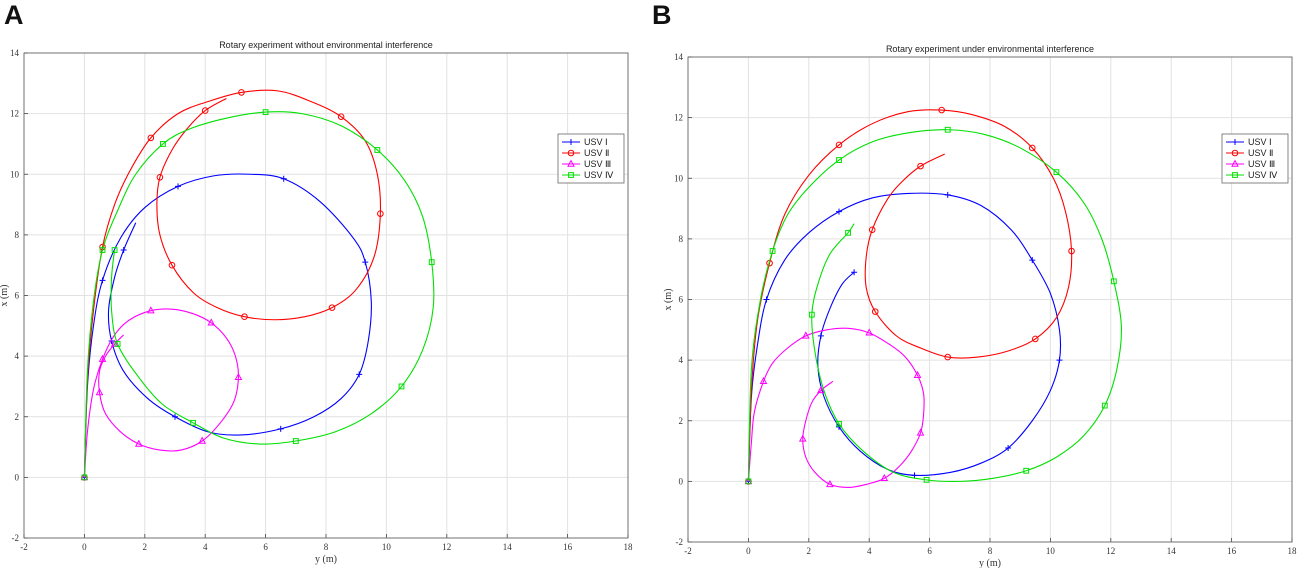 The width and height of the screenshot is (1299, 568). I want to click on series-line, so click(836, 407).